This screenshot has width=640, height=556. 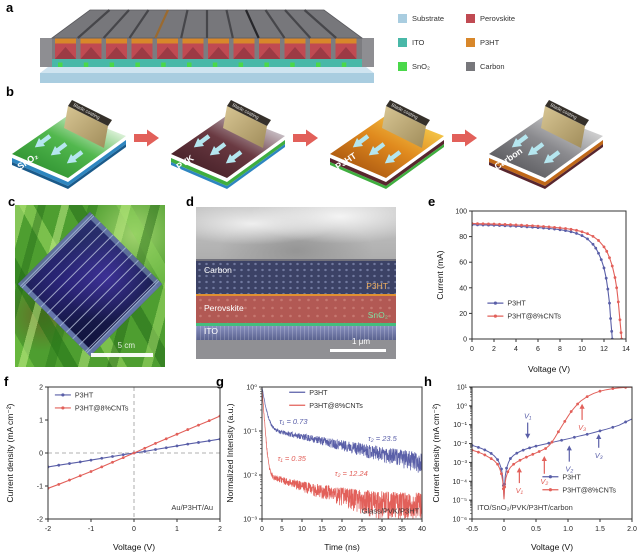 What do you see at coordinates (428, 381) in the screenshot?
I see `panel-label-h: h` at bounding box center [428, 381].